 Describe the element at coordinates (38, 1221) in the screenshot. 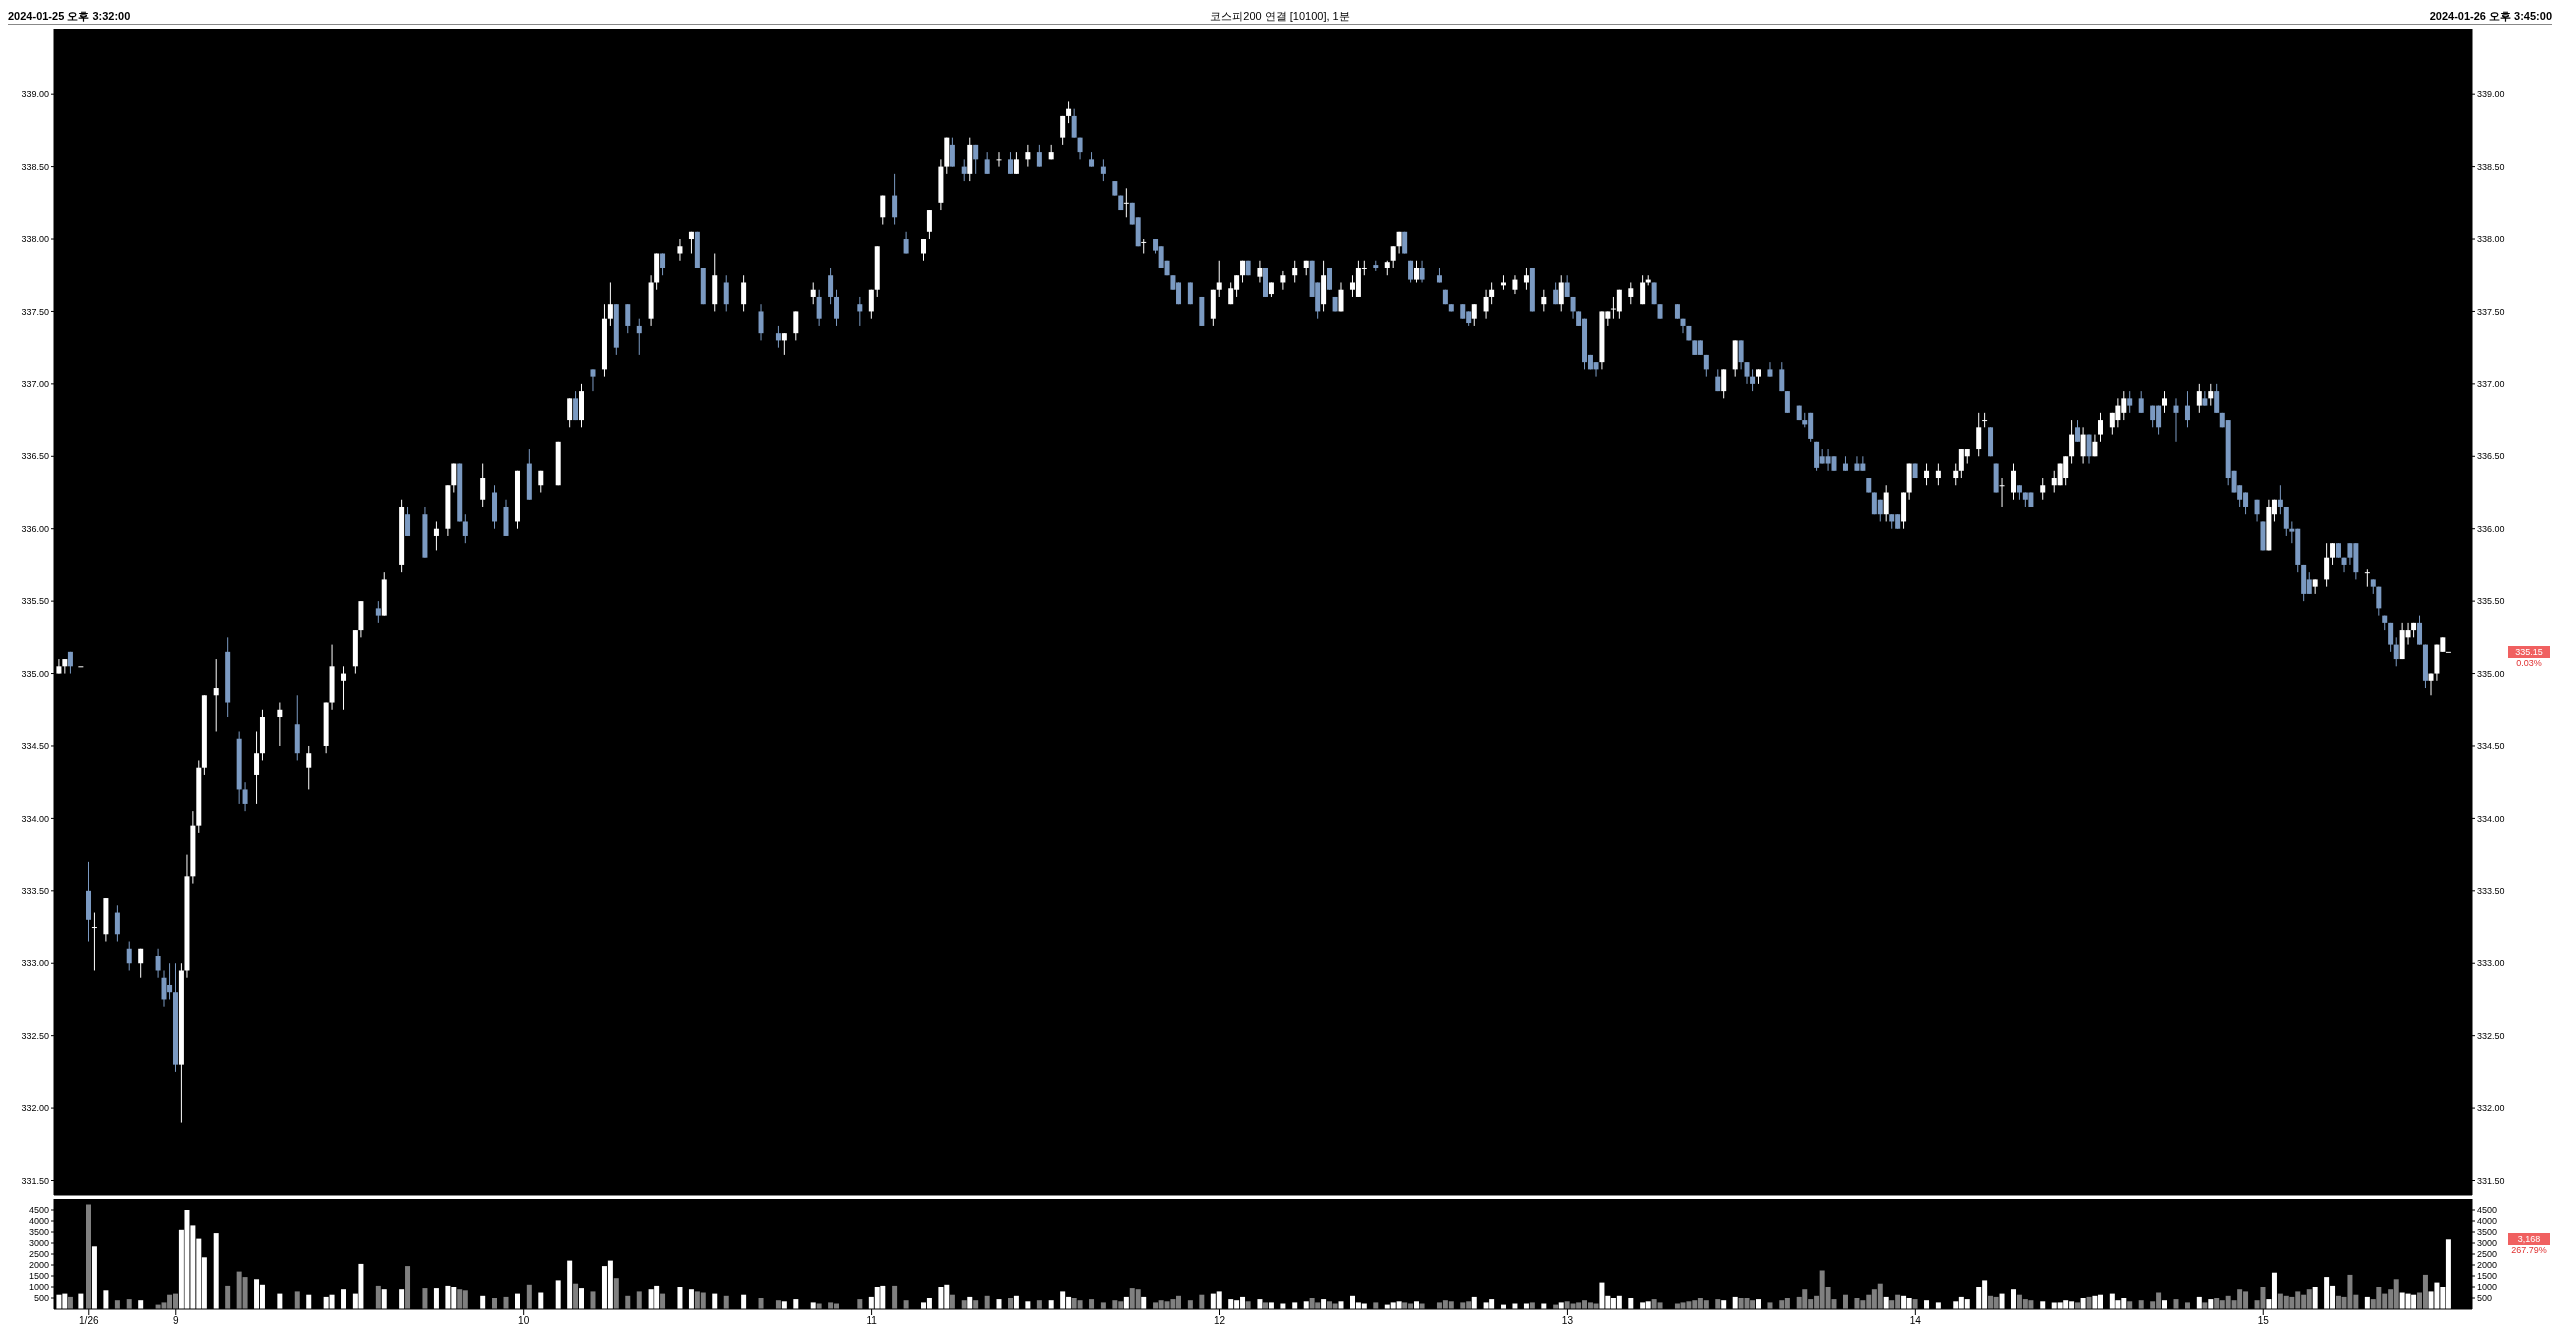

I see `y-tick-label: 4000` at that location.